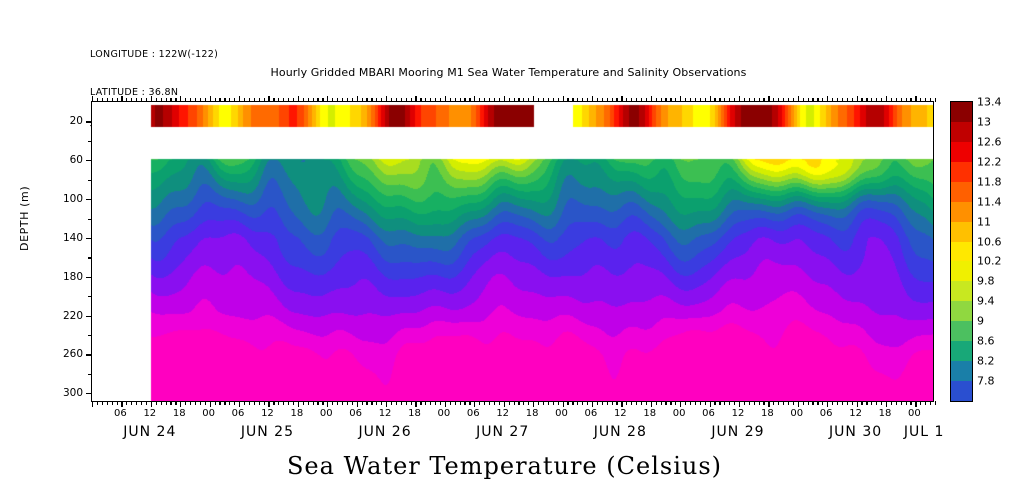 This screenshot has height=504, width=1009. Describe the element at coordinates (503, 432) in the screenshot. I see `x-day-label: JUN 27` at that location.